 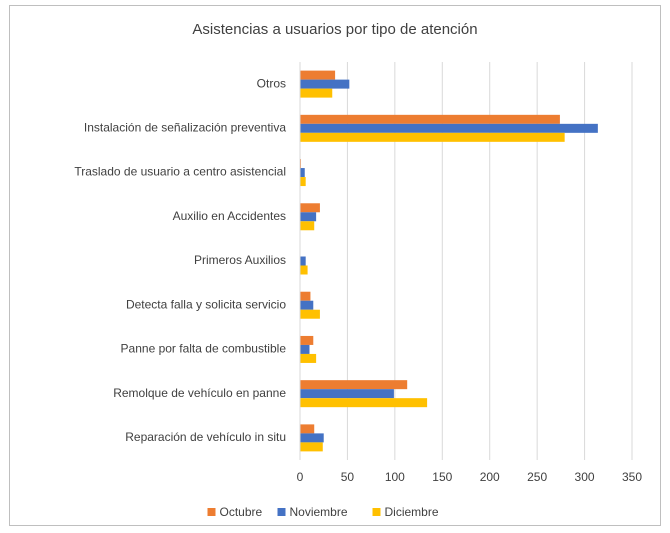 What do you see at coordinates (490, 477) in the screenshot?
I see `x-tick-label: 200` at bounding box center [490, 477].